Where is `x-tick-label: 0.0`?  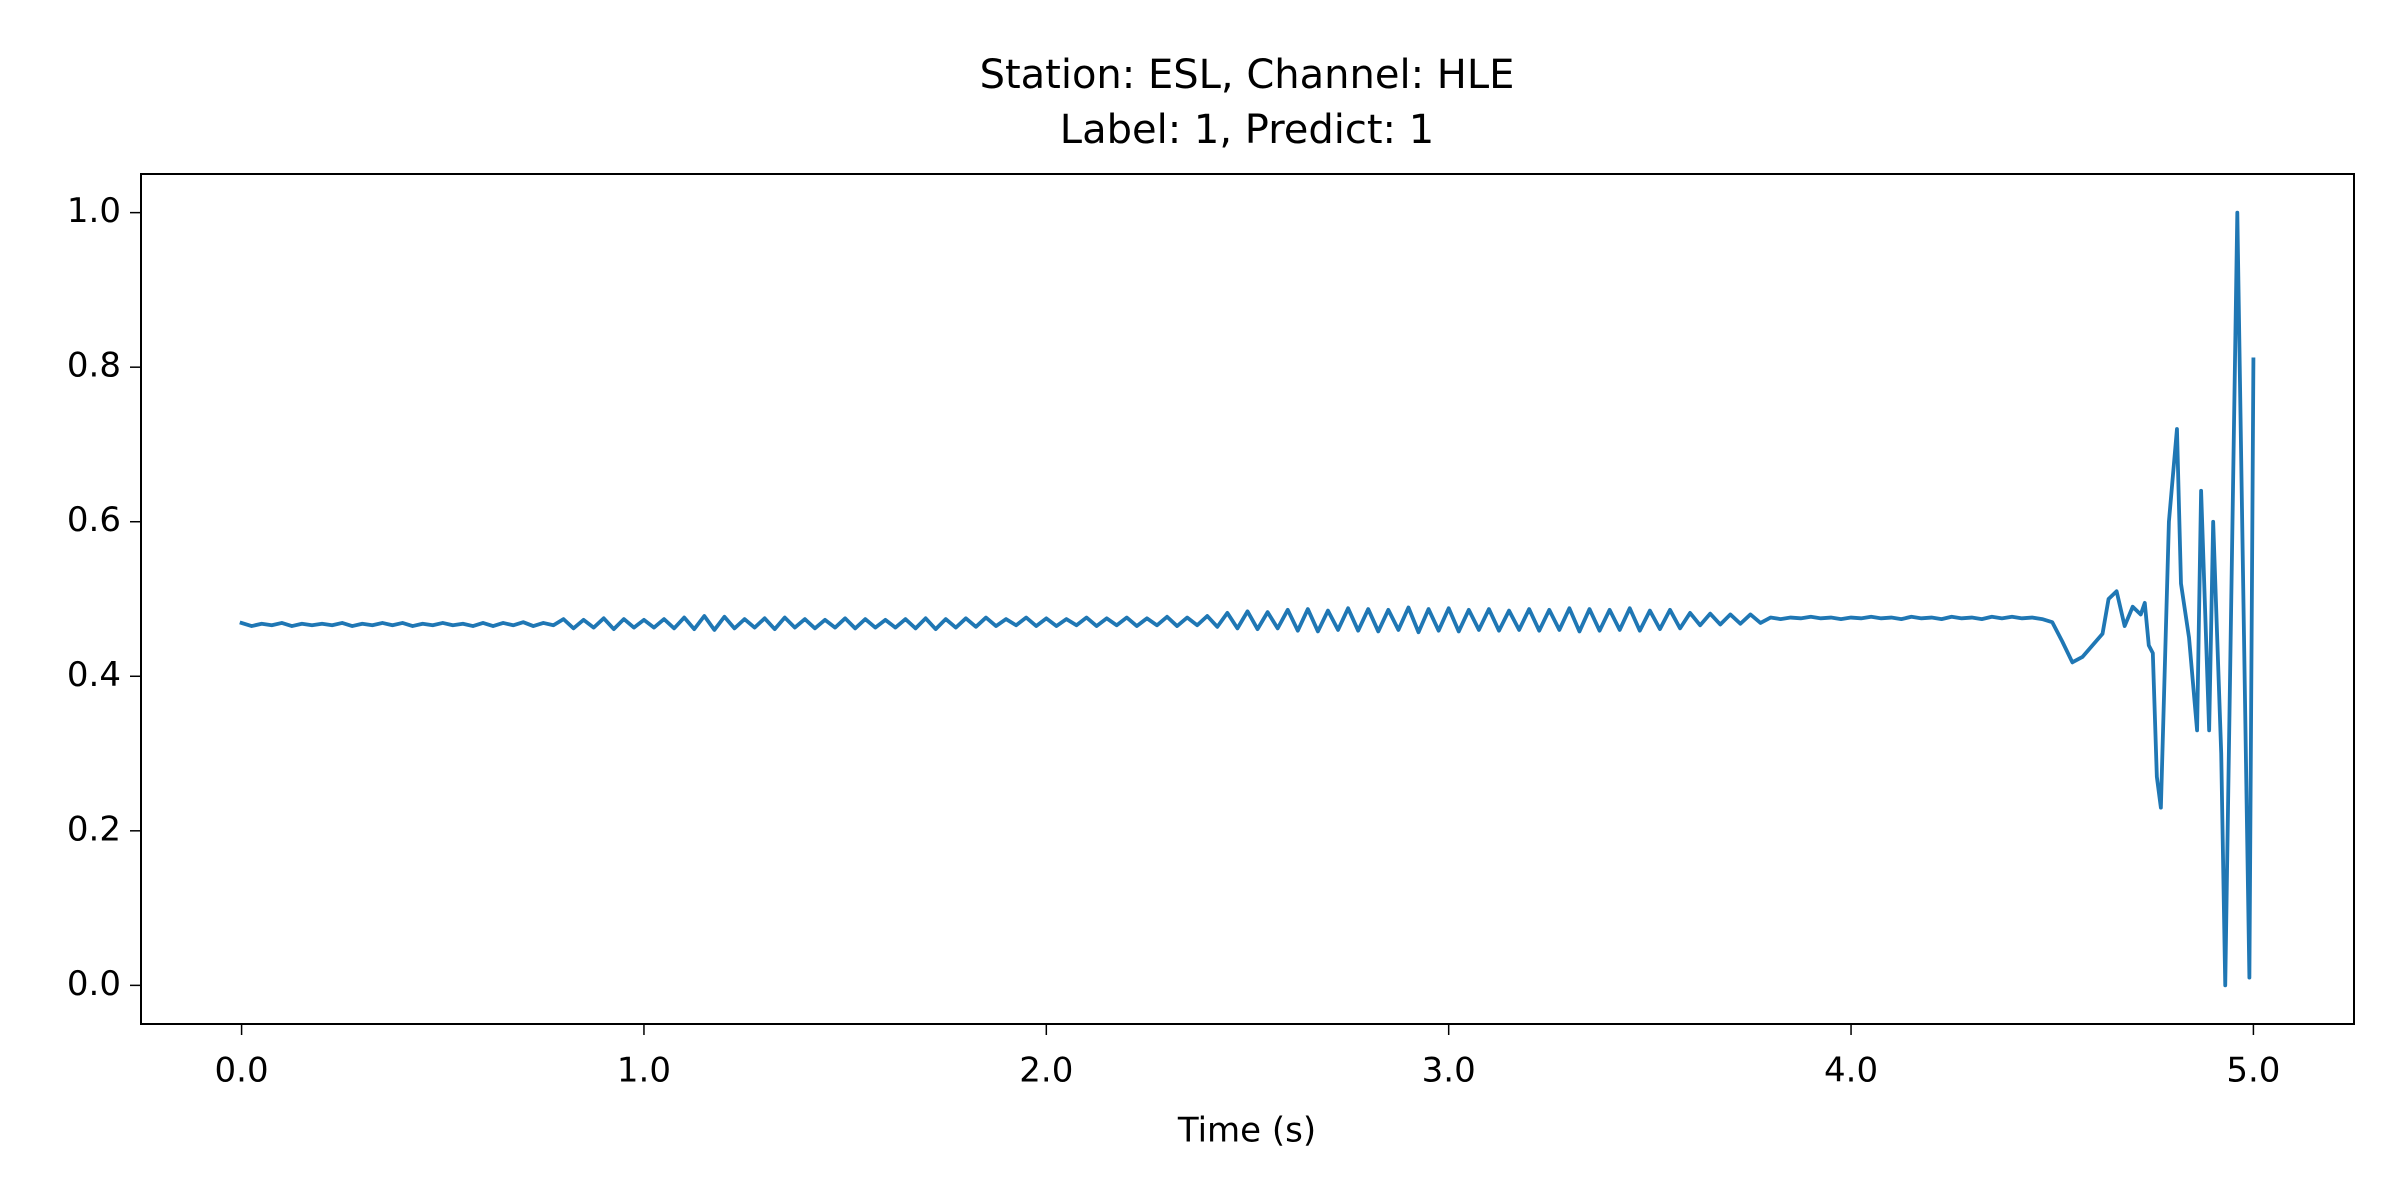
x-tick-label: 0.0 is located at coordinates (242, 1071).